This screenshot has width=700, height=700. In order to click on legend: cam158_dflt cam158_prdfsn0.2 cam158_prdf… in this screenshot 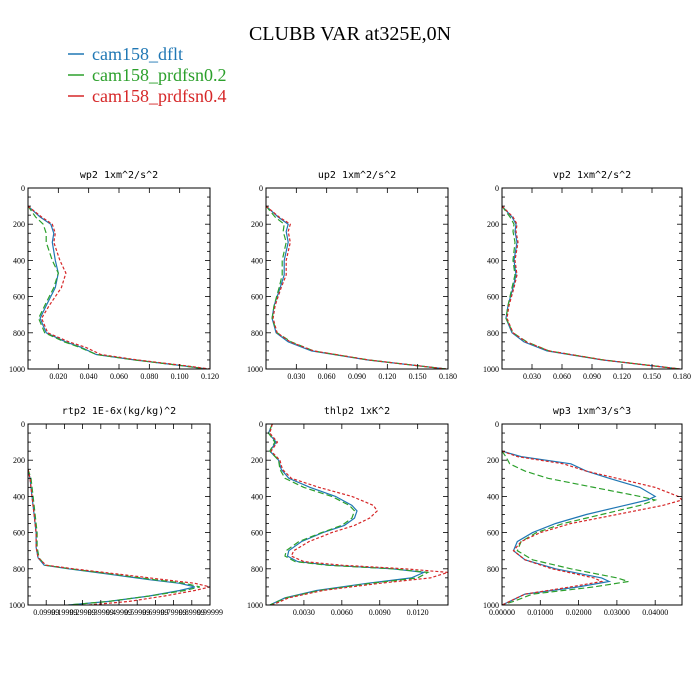, I will do `click(147, 75)`.